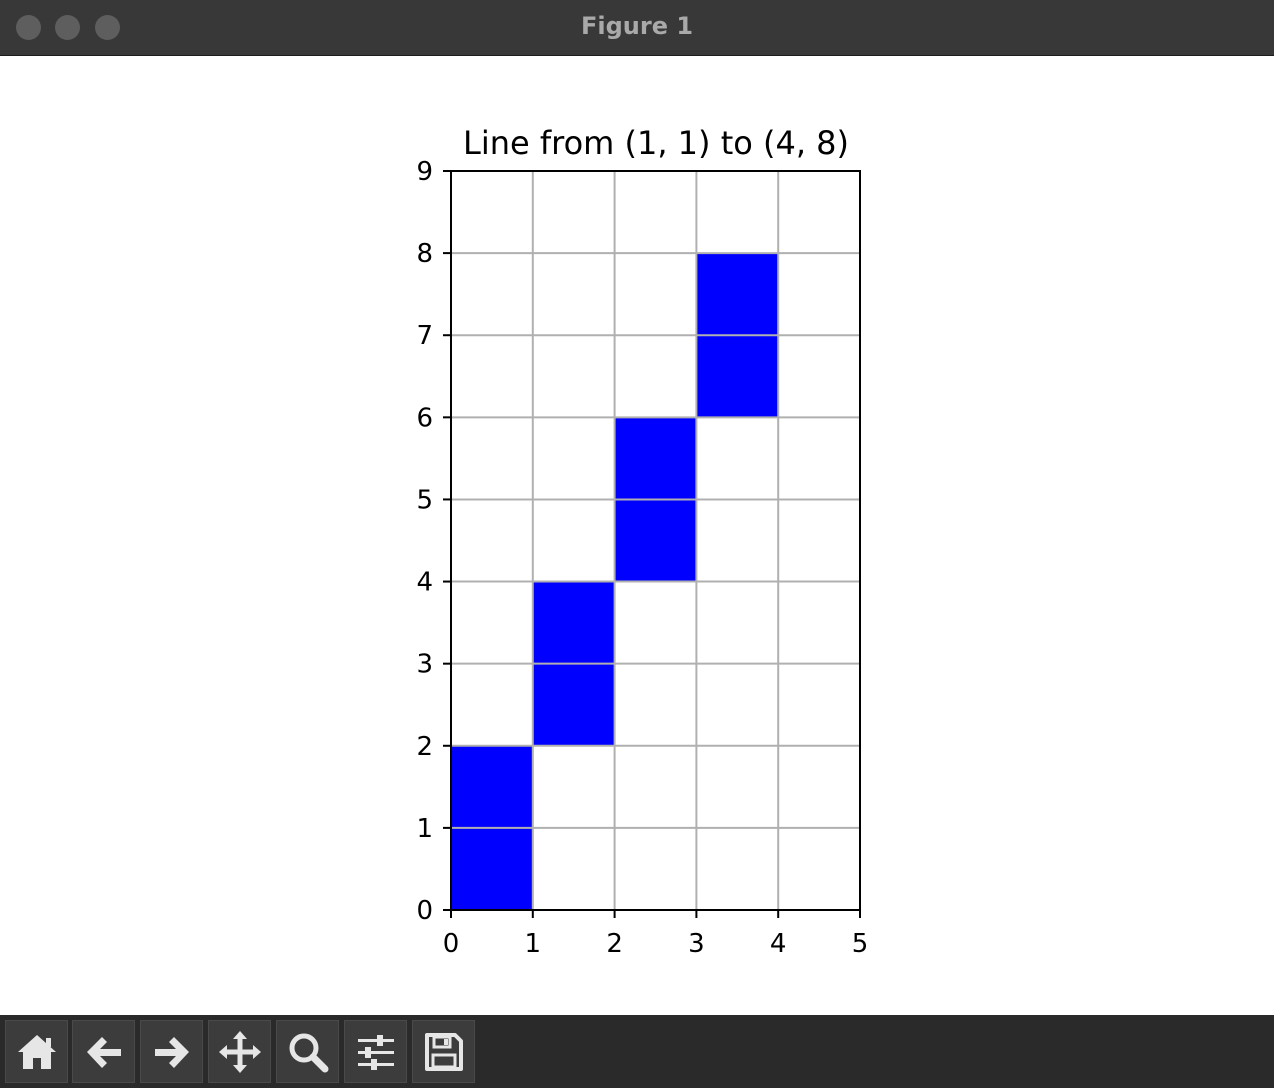 This screenshot has height=1088, width=1274. I want to click on window-title: Figure 1, so click(637, 26).